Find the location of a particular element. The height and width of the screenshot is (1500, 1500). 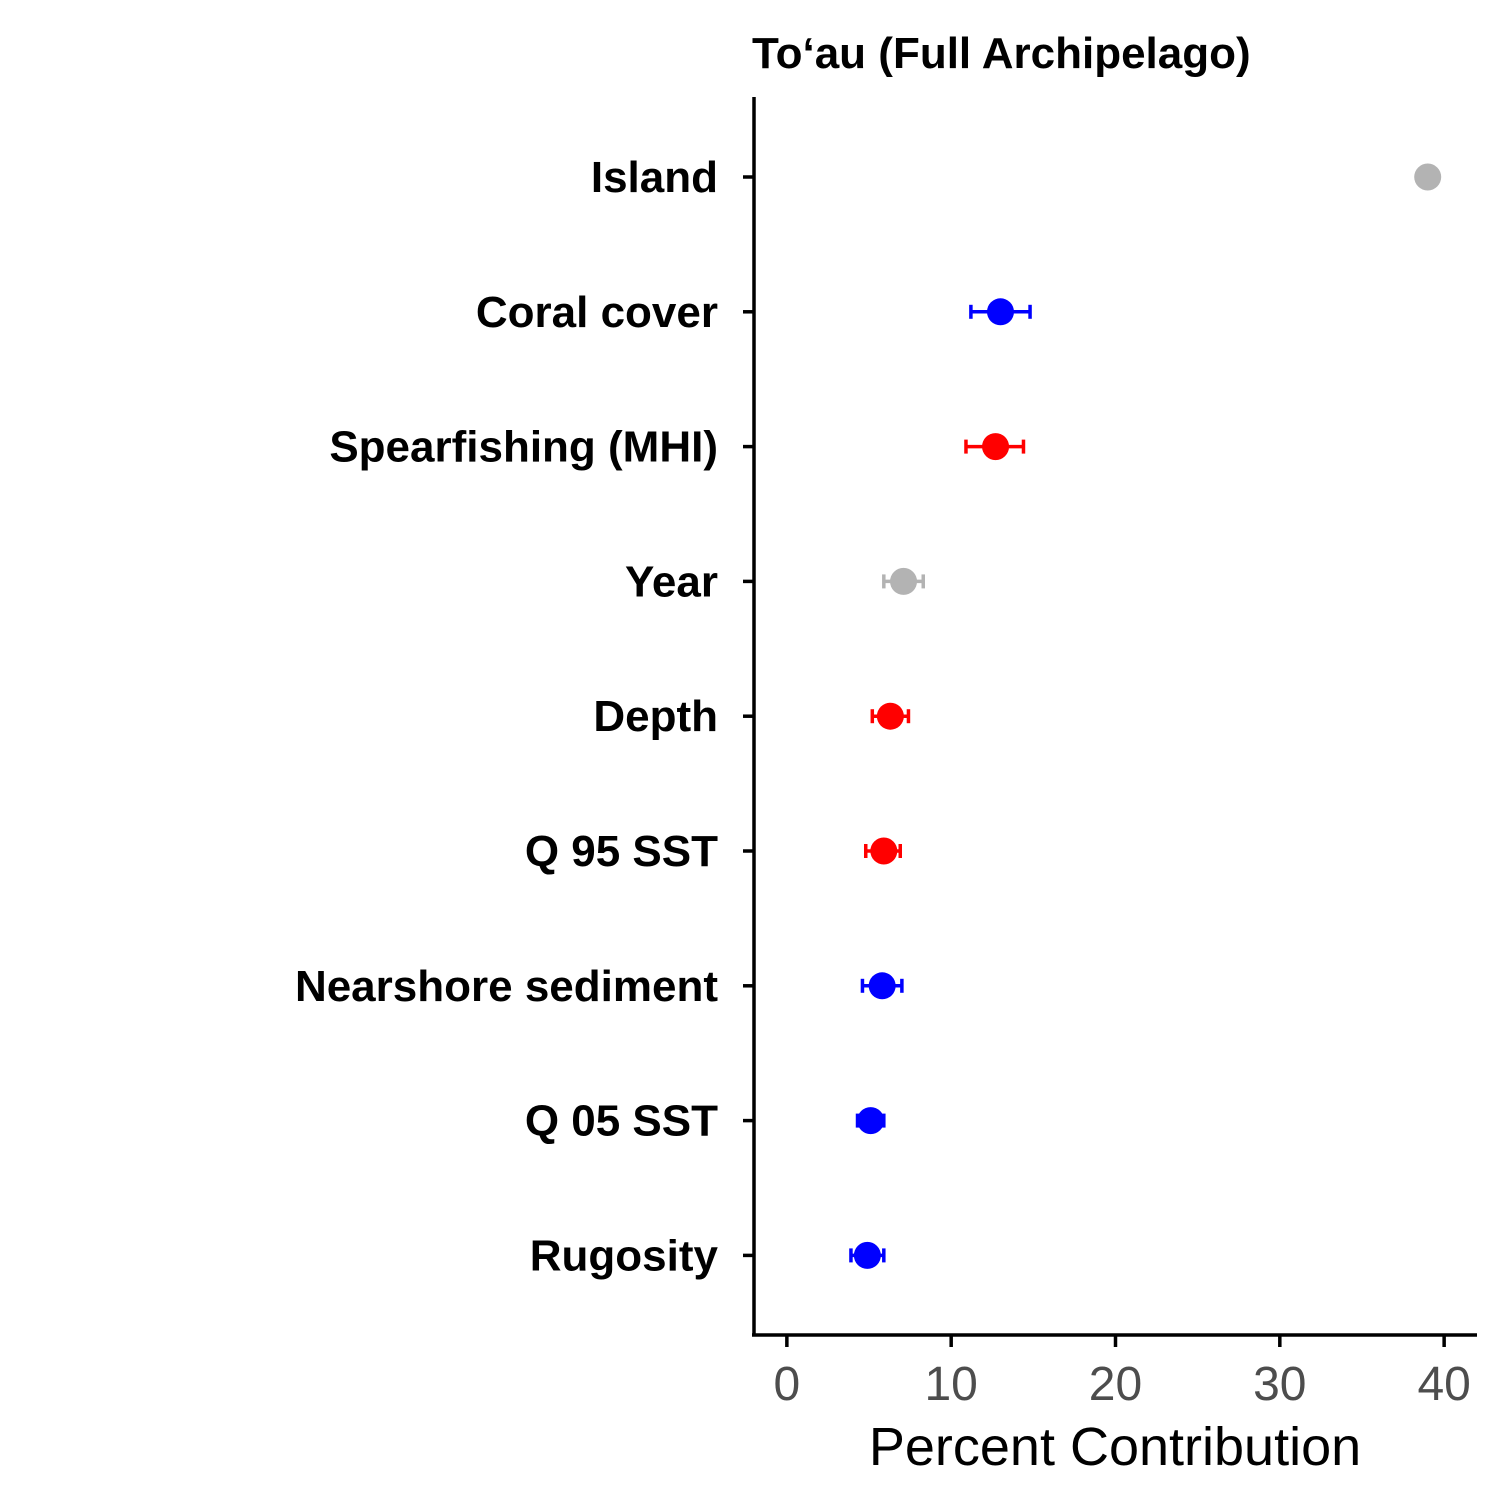

chart-title: To‘au (Full Archipelago) is located at coordinates (1001, 53).